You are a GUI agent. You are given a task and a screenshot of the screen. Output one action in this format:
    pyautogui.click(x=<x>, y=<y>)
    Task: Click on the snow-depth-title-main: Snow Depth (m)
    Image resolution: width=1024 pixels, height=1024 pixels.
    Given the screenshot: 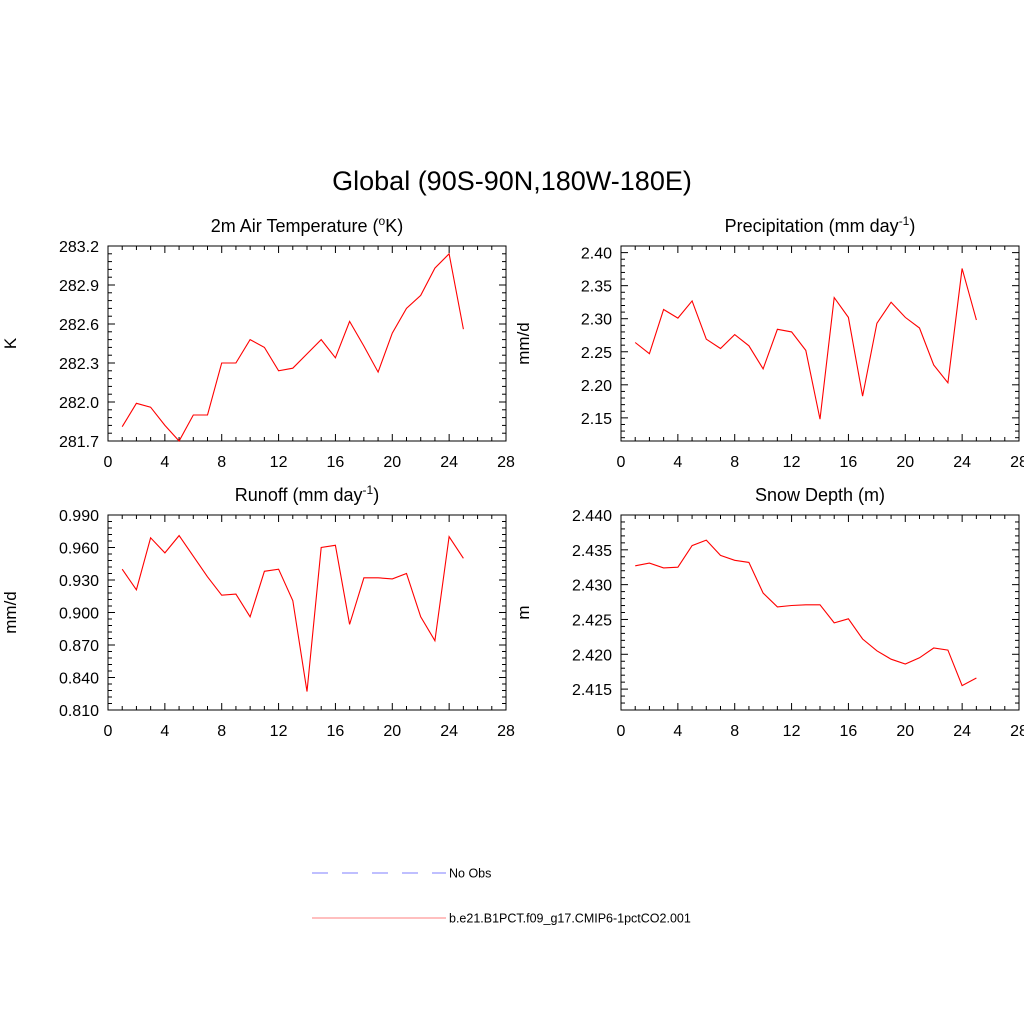 What is the action you would take?
    pyautogui.click(x=820, y=495)
    